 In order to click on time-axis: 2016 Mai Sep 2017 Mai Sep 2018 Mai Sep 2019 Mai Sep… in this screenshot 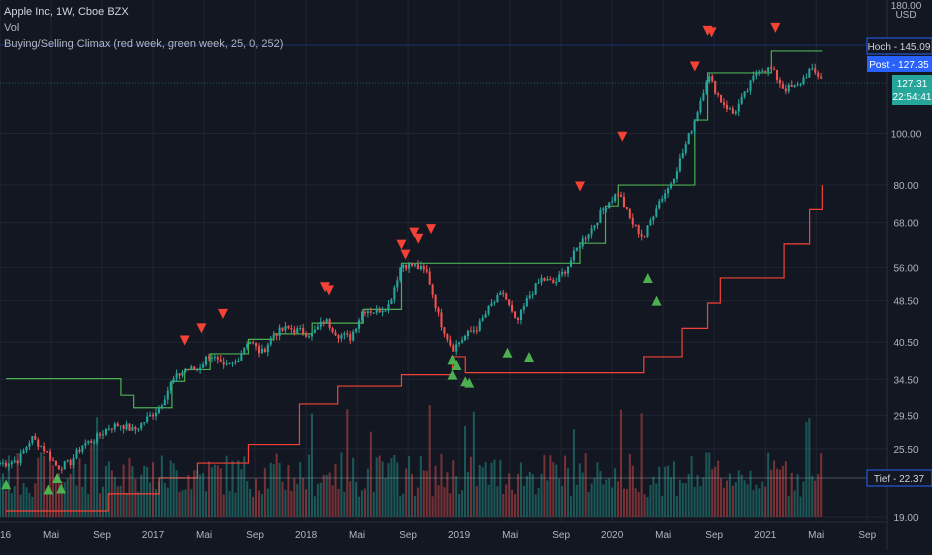, I will do `click(438, 535)`.